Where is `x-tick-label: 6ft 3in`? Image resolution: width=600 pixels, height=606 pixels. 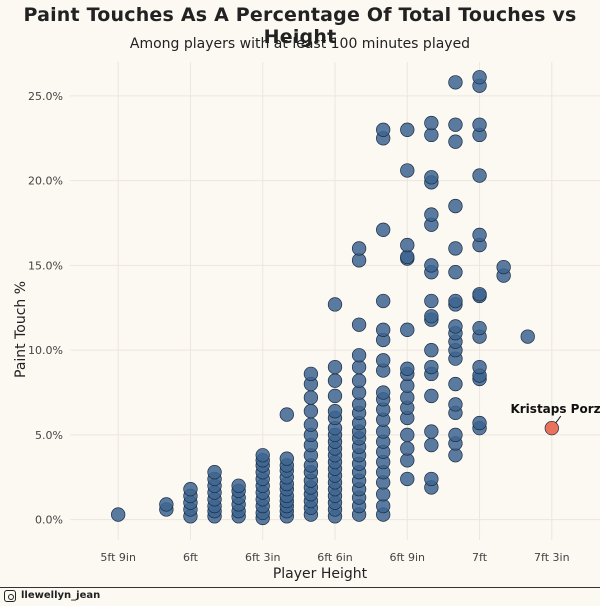 x-tick-label: 6ft 3in is located at coordinates (263, 557).